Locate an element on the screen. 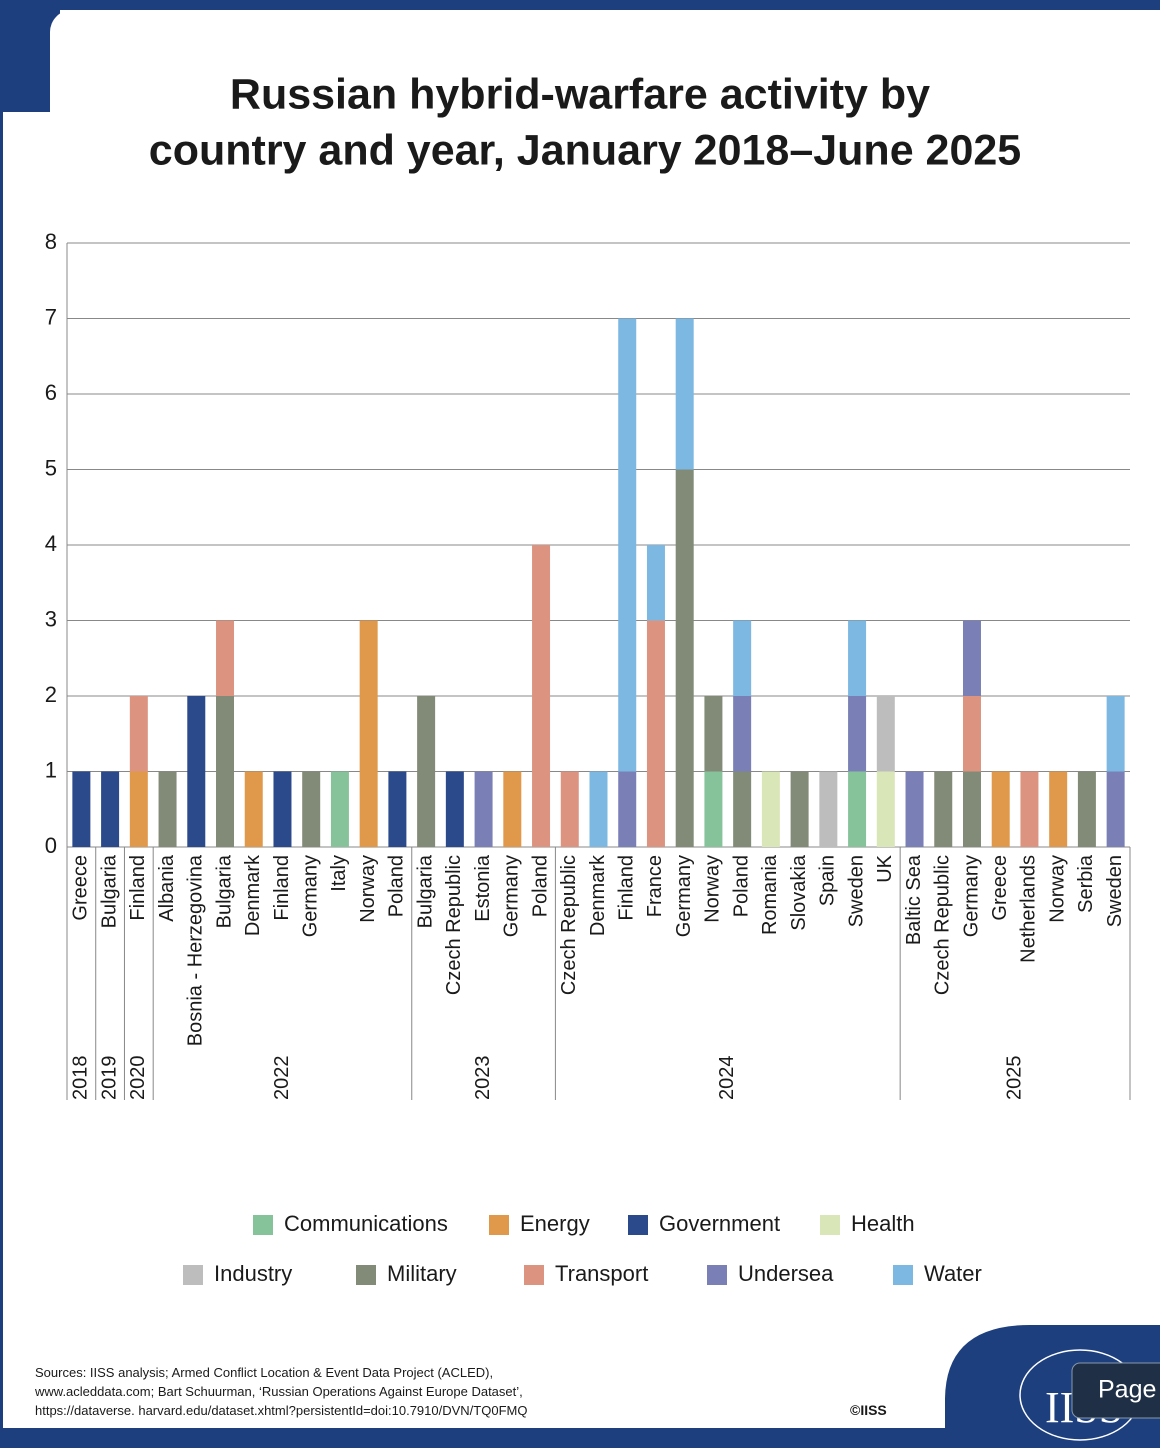 The width and height of the screenshot is (1160, 1453). group-label: 2022 is located at coordinates (282, 1078).